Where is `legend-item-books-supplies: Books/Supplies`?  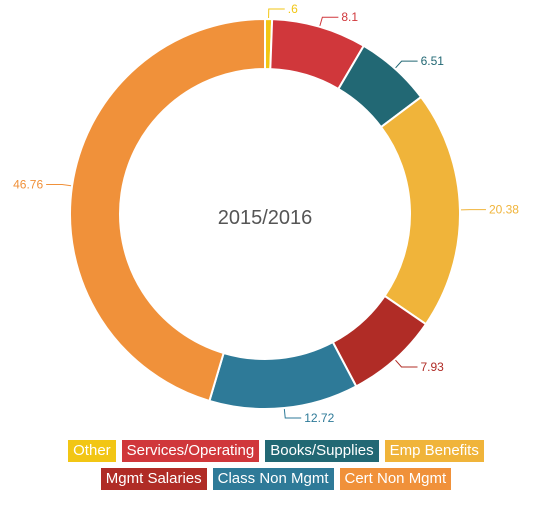 legend-item-books-supplies: Books/Supplies is located at coordinates (322, 451).